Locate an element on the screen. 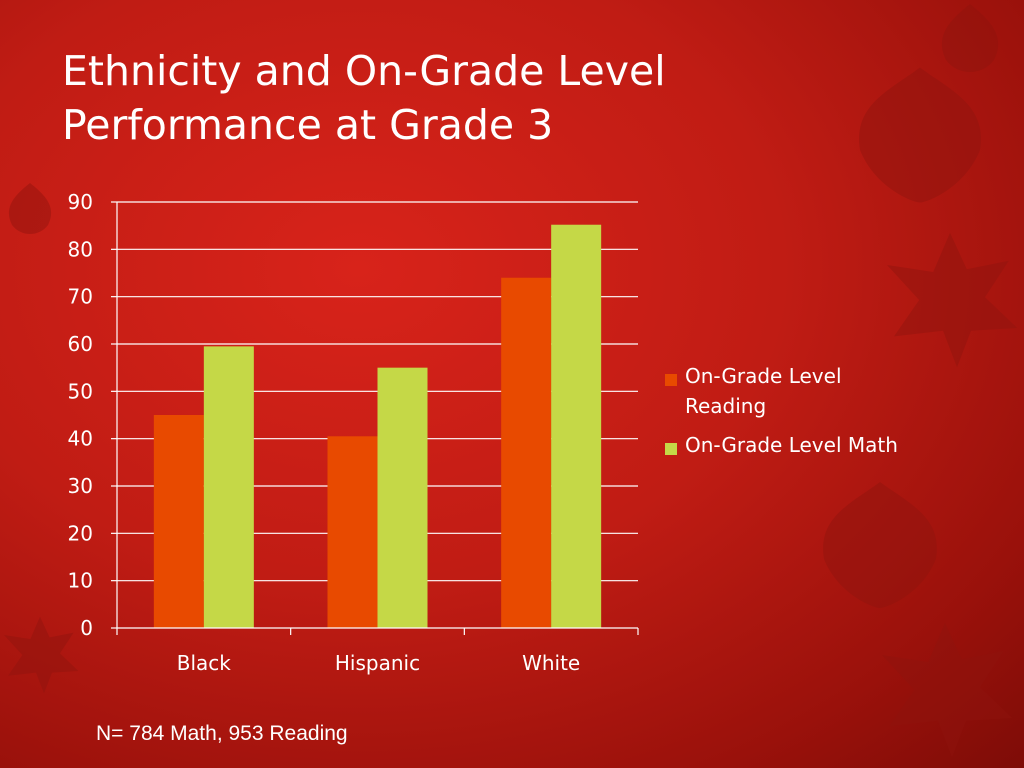 The height and width of the screenshot is (768, 1024). y-tick-label: 90 is located at coordinates (80, 202).